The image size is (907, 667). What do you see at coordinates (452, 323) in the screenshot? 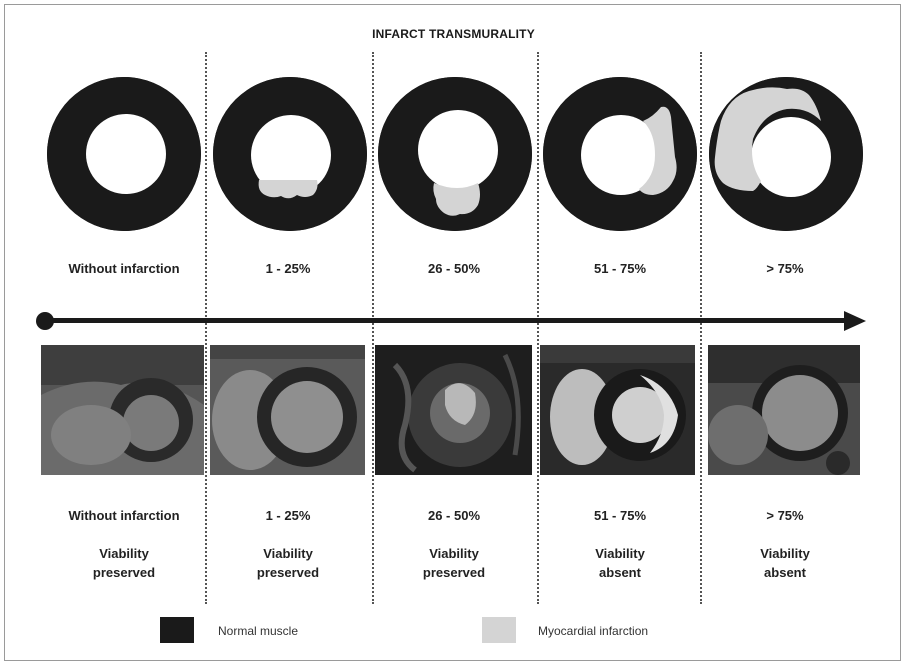
I see `progression-arrow` at bounding box center [452, 323].